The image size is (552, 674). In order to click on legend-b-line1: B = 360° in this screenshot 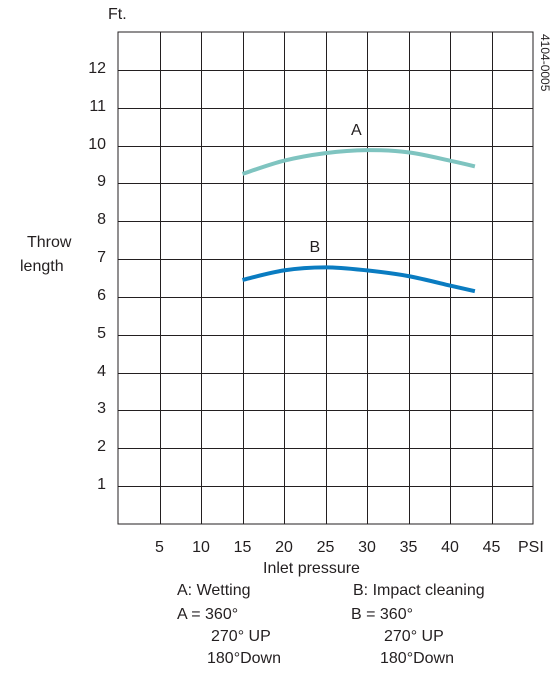, I will do `click(382, 614)`.